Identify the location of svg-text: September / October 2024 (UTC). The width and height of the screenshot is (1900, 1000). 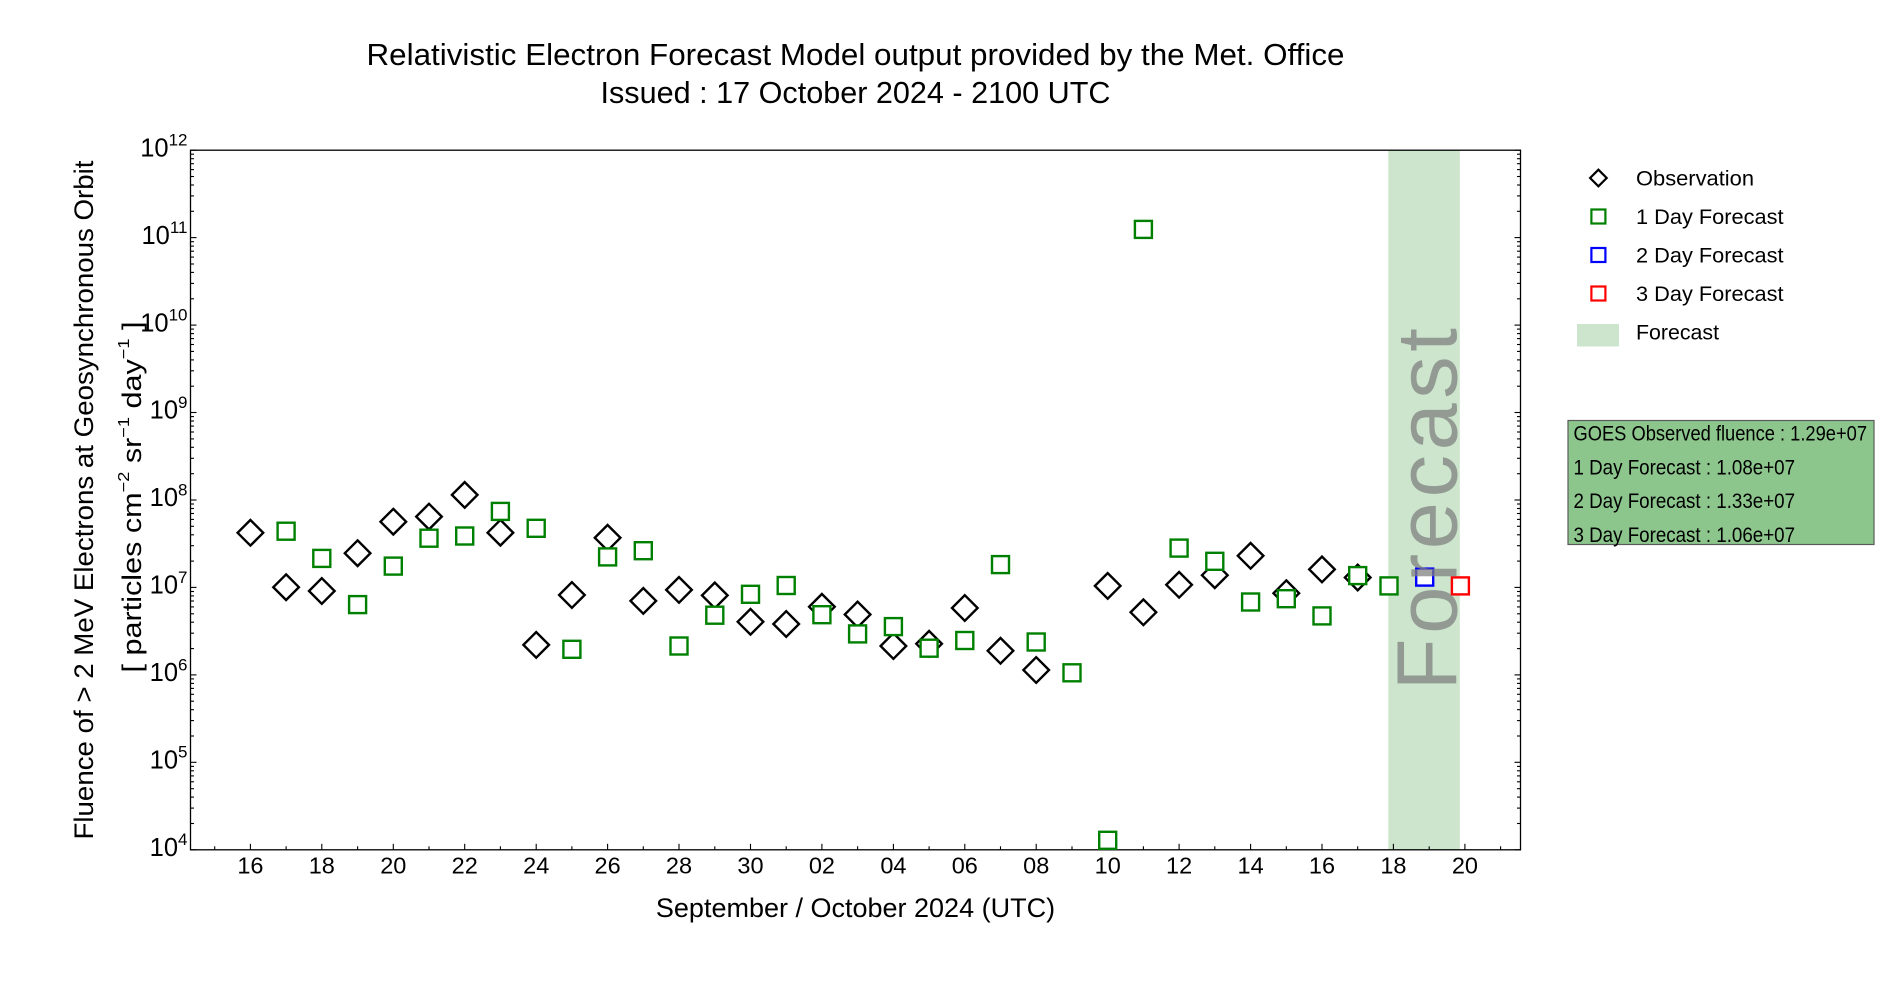
(855, 908).